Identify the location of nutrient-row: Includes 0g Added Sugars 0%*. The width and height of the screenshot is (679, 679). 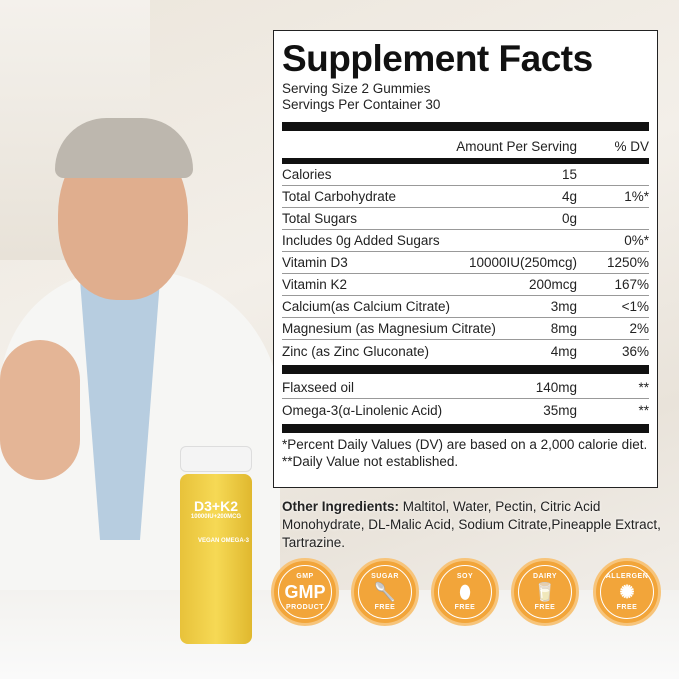
(465, 241).